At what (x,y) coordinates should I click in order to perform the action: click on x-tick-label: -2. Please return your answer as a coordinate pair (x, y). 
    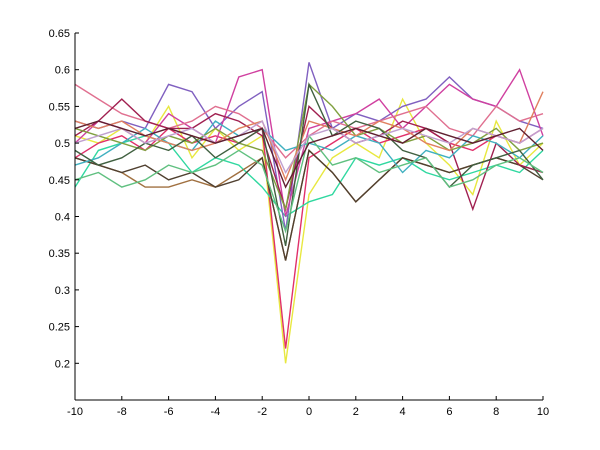
    Looking at the image, I should click on (262, 412).